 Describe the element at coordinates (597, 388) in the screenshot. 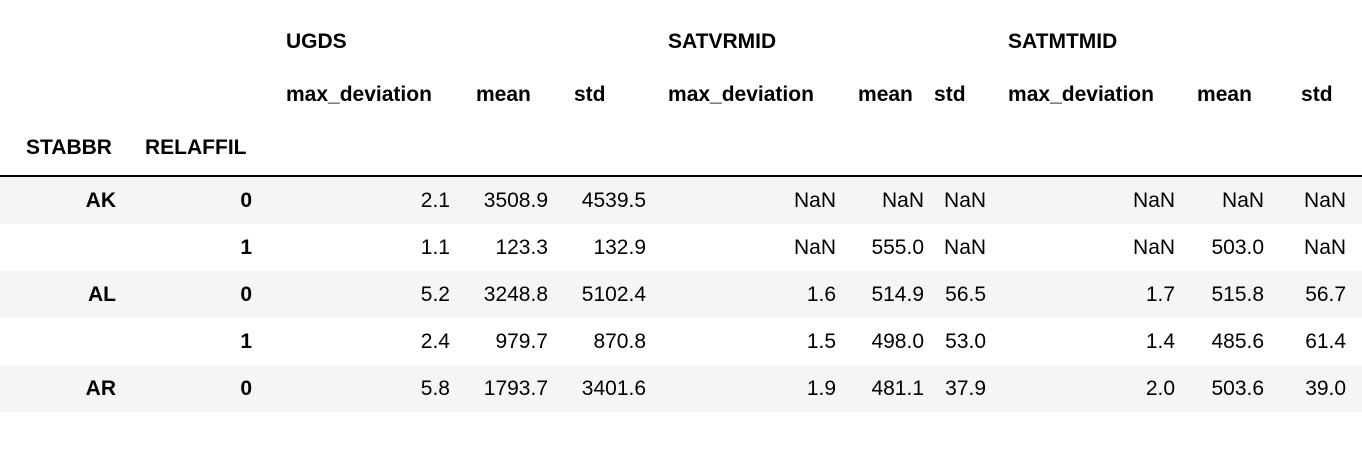

I see `table-cell: 3401.6` at that location.